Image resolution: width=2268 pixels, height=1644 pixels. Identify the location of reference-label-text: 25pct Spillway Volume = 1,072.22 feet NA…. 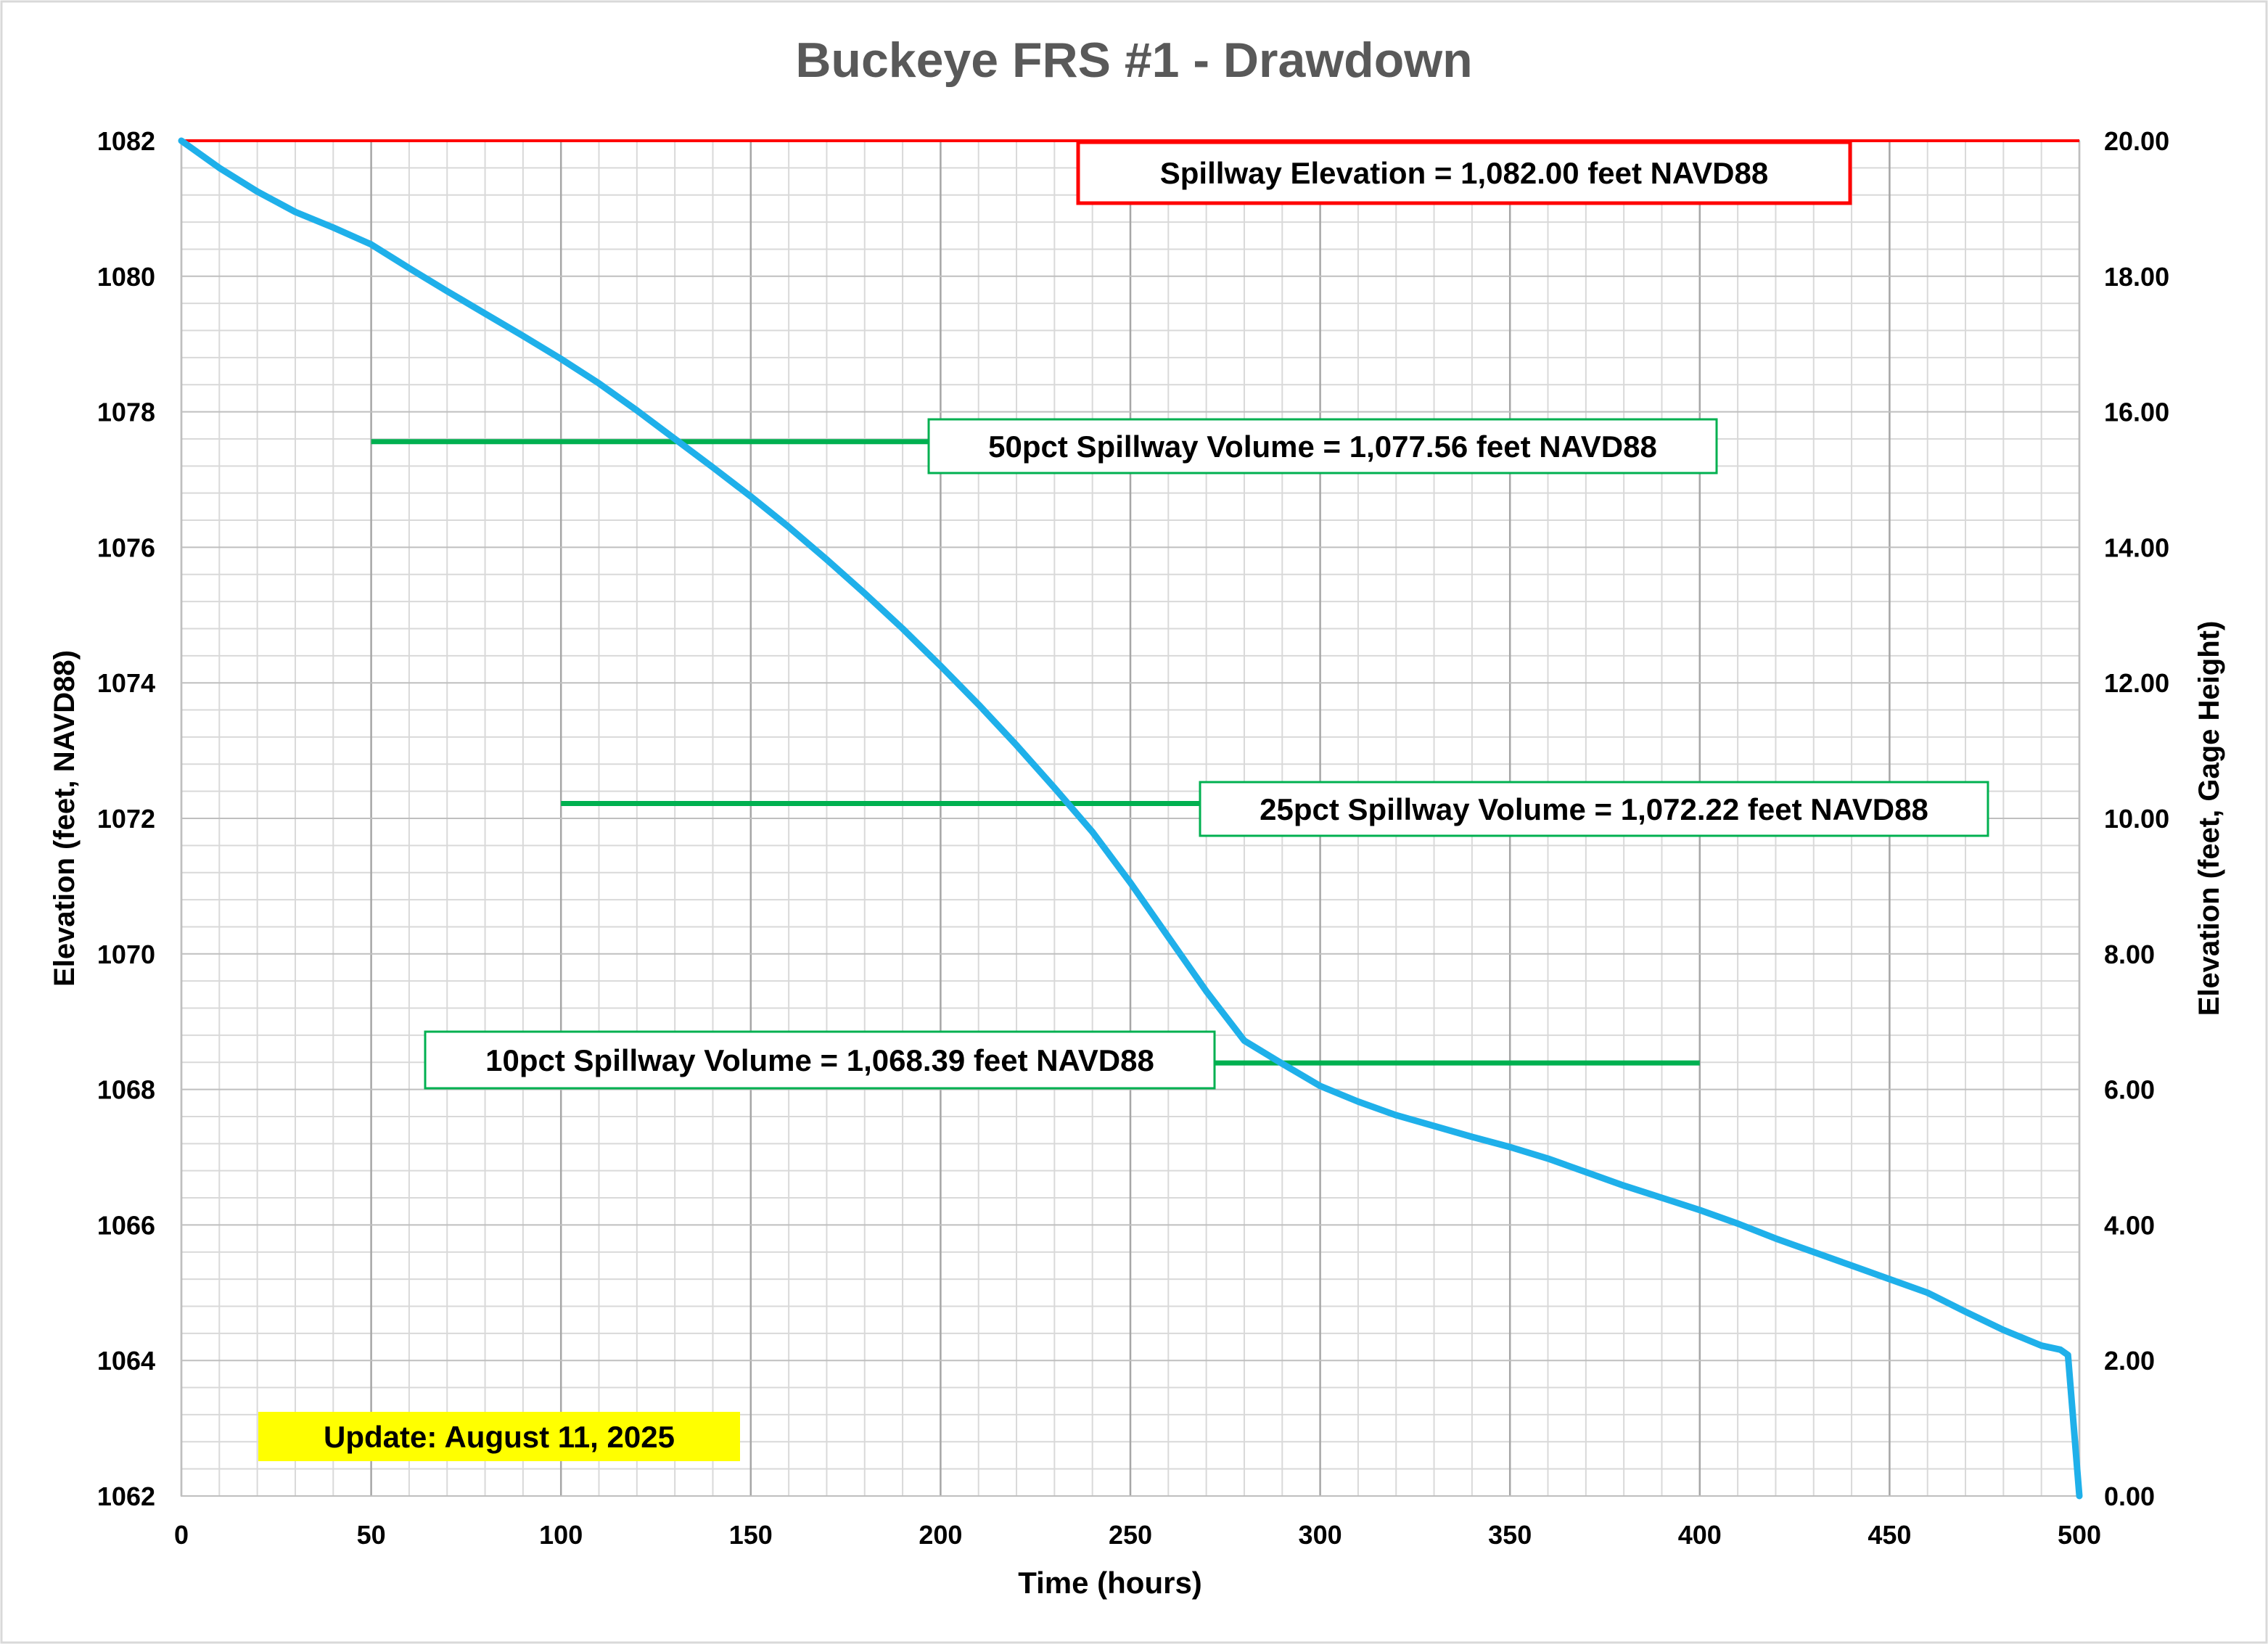
(1594, 809).